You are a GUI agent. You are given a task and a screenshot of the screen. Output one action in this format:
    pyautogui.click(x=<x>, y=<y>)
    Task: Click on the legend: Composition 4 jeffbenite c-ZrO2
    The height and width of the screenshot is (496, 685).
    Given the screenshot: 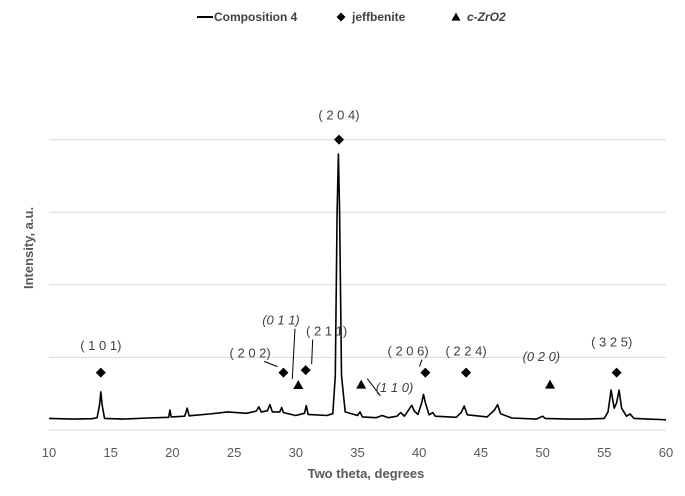 What is the action you would take?
    pyautogui.click(x=351, y=17)
    